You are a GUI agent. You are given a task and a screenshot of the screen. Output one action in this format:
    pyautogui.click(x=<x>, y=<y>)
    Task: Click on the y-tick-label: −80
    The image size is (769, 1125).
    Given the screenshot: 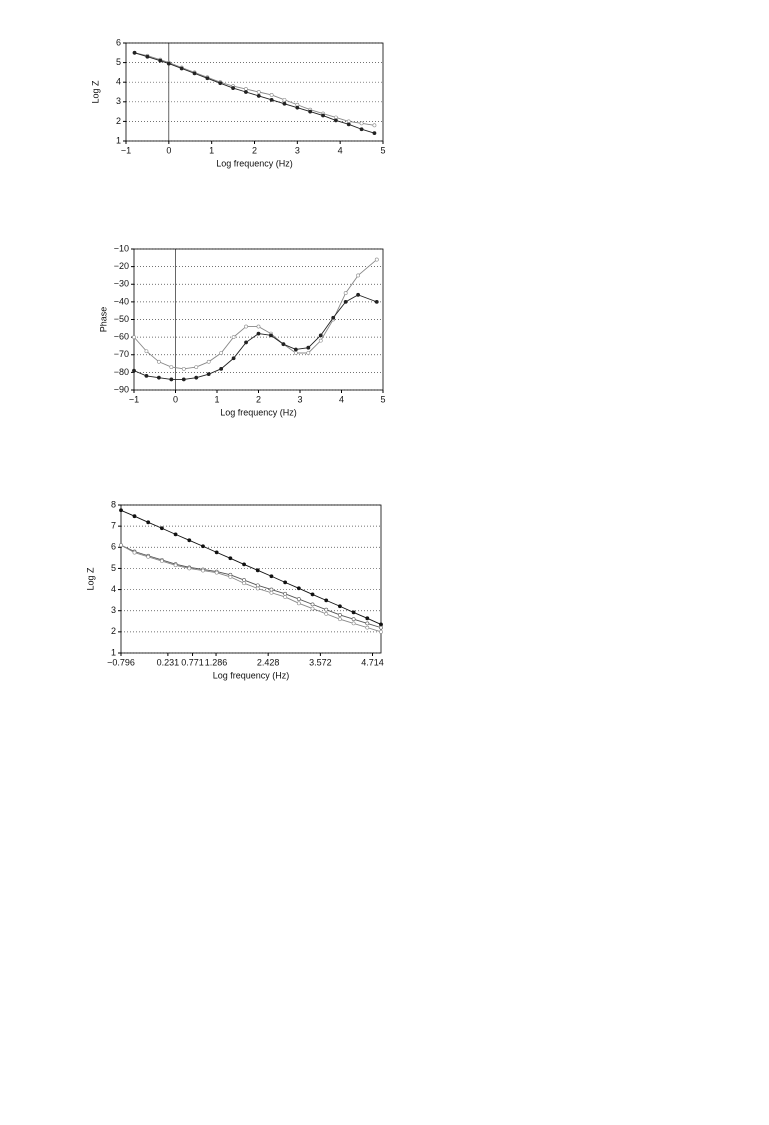 What is the action you would take?
    pyautogui.click(x=121, y=372)
    